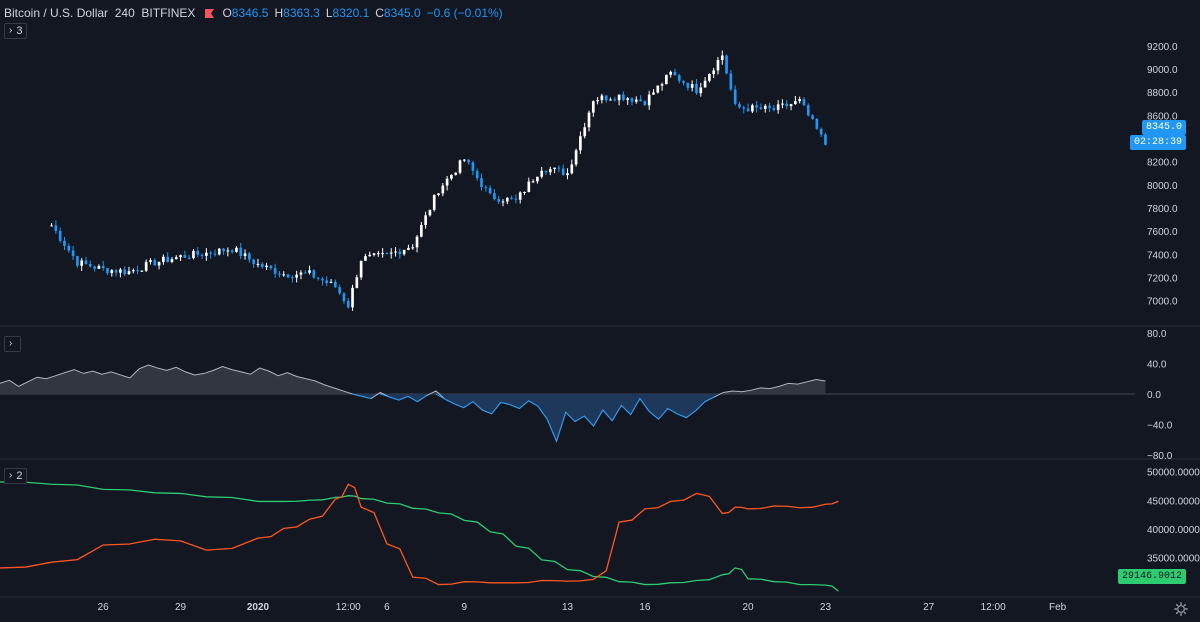  I want to click on time-axis: 26 29 2020 12:00 6 9 13 16 20 23 27 12:00 Feb, so click(582, 607).